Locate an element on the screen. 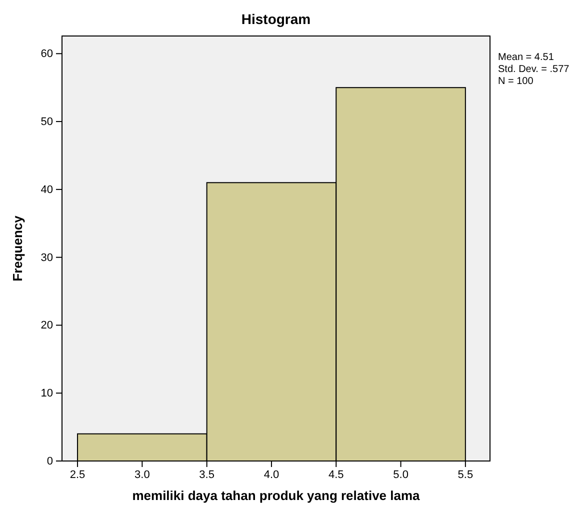 The height and width of the screenshot is (510, 576). x-tick-label: 3.5 is located at coordinates (206, 474).